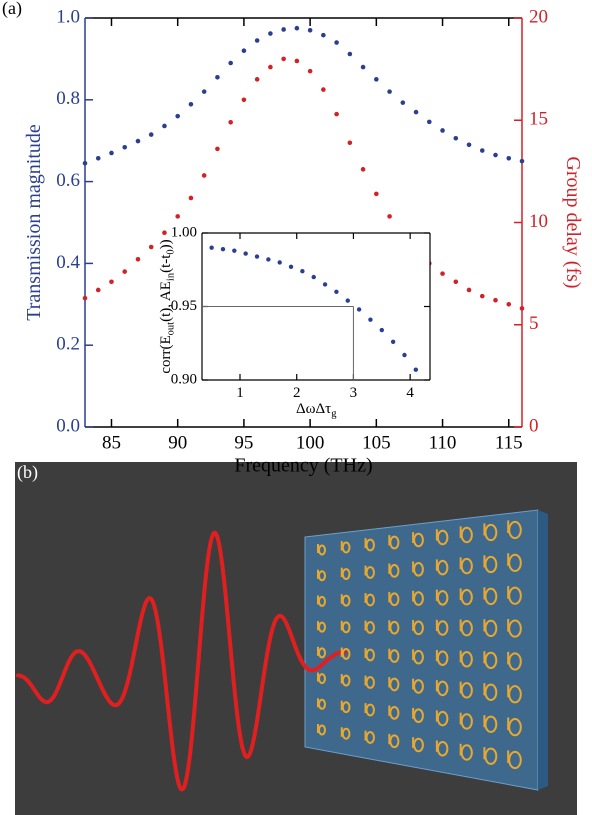  I want to click on label-text: (t-t, so click(166, 263).